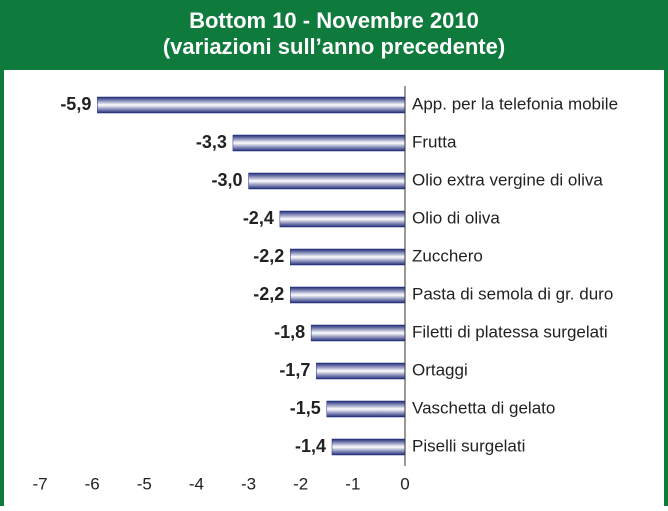 The height and width of the screenshot is (511, 668). What do you see at coordinates (144, 483) in the screenshot?
I see `x-tick-label: -5` at bounding box center [144, 483].